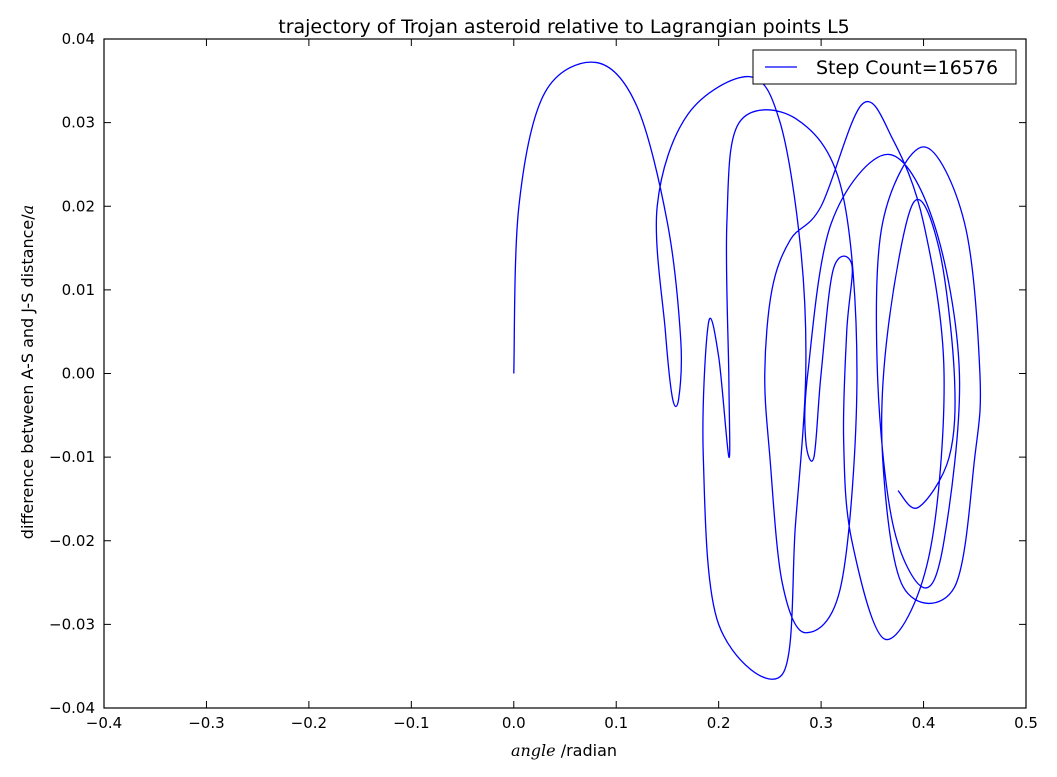 The height and width of the screenshot is (777, 1057). What do you see at coordinates (206, 723) in the screenshot?
I see `x-tick-label: −0.3` at bounding box center [206, 723].